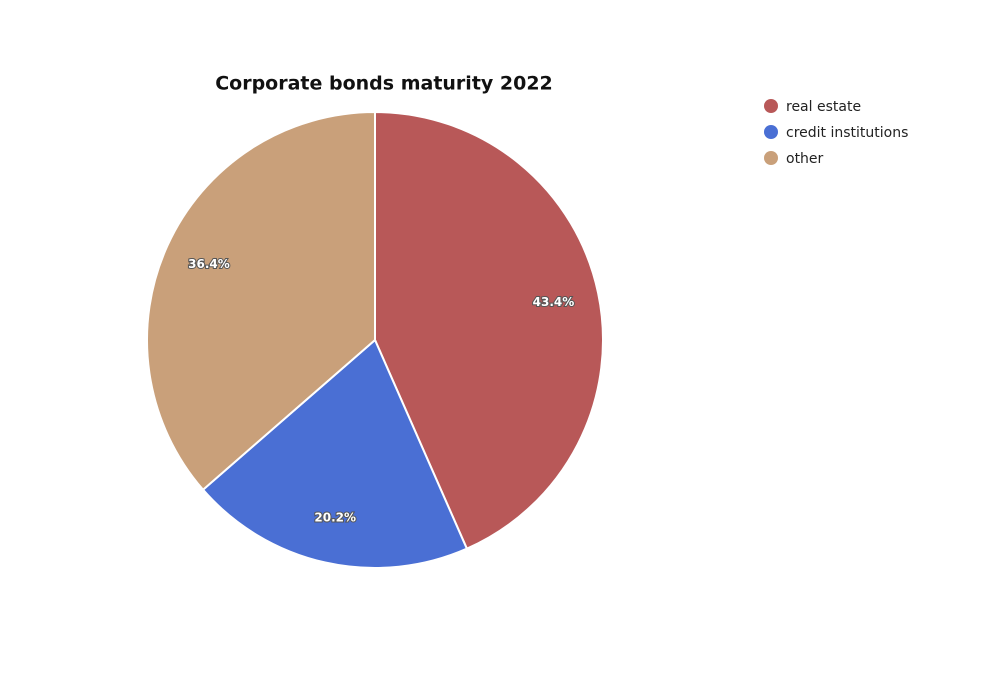  I want to click on slice-label: 36.4%, so click(209, 264).